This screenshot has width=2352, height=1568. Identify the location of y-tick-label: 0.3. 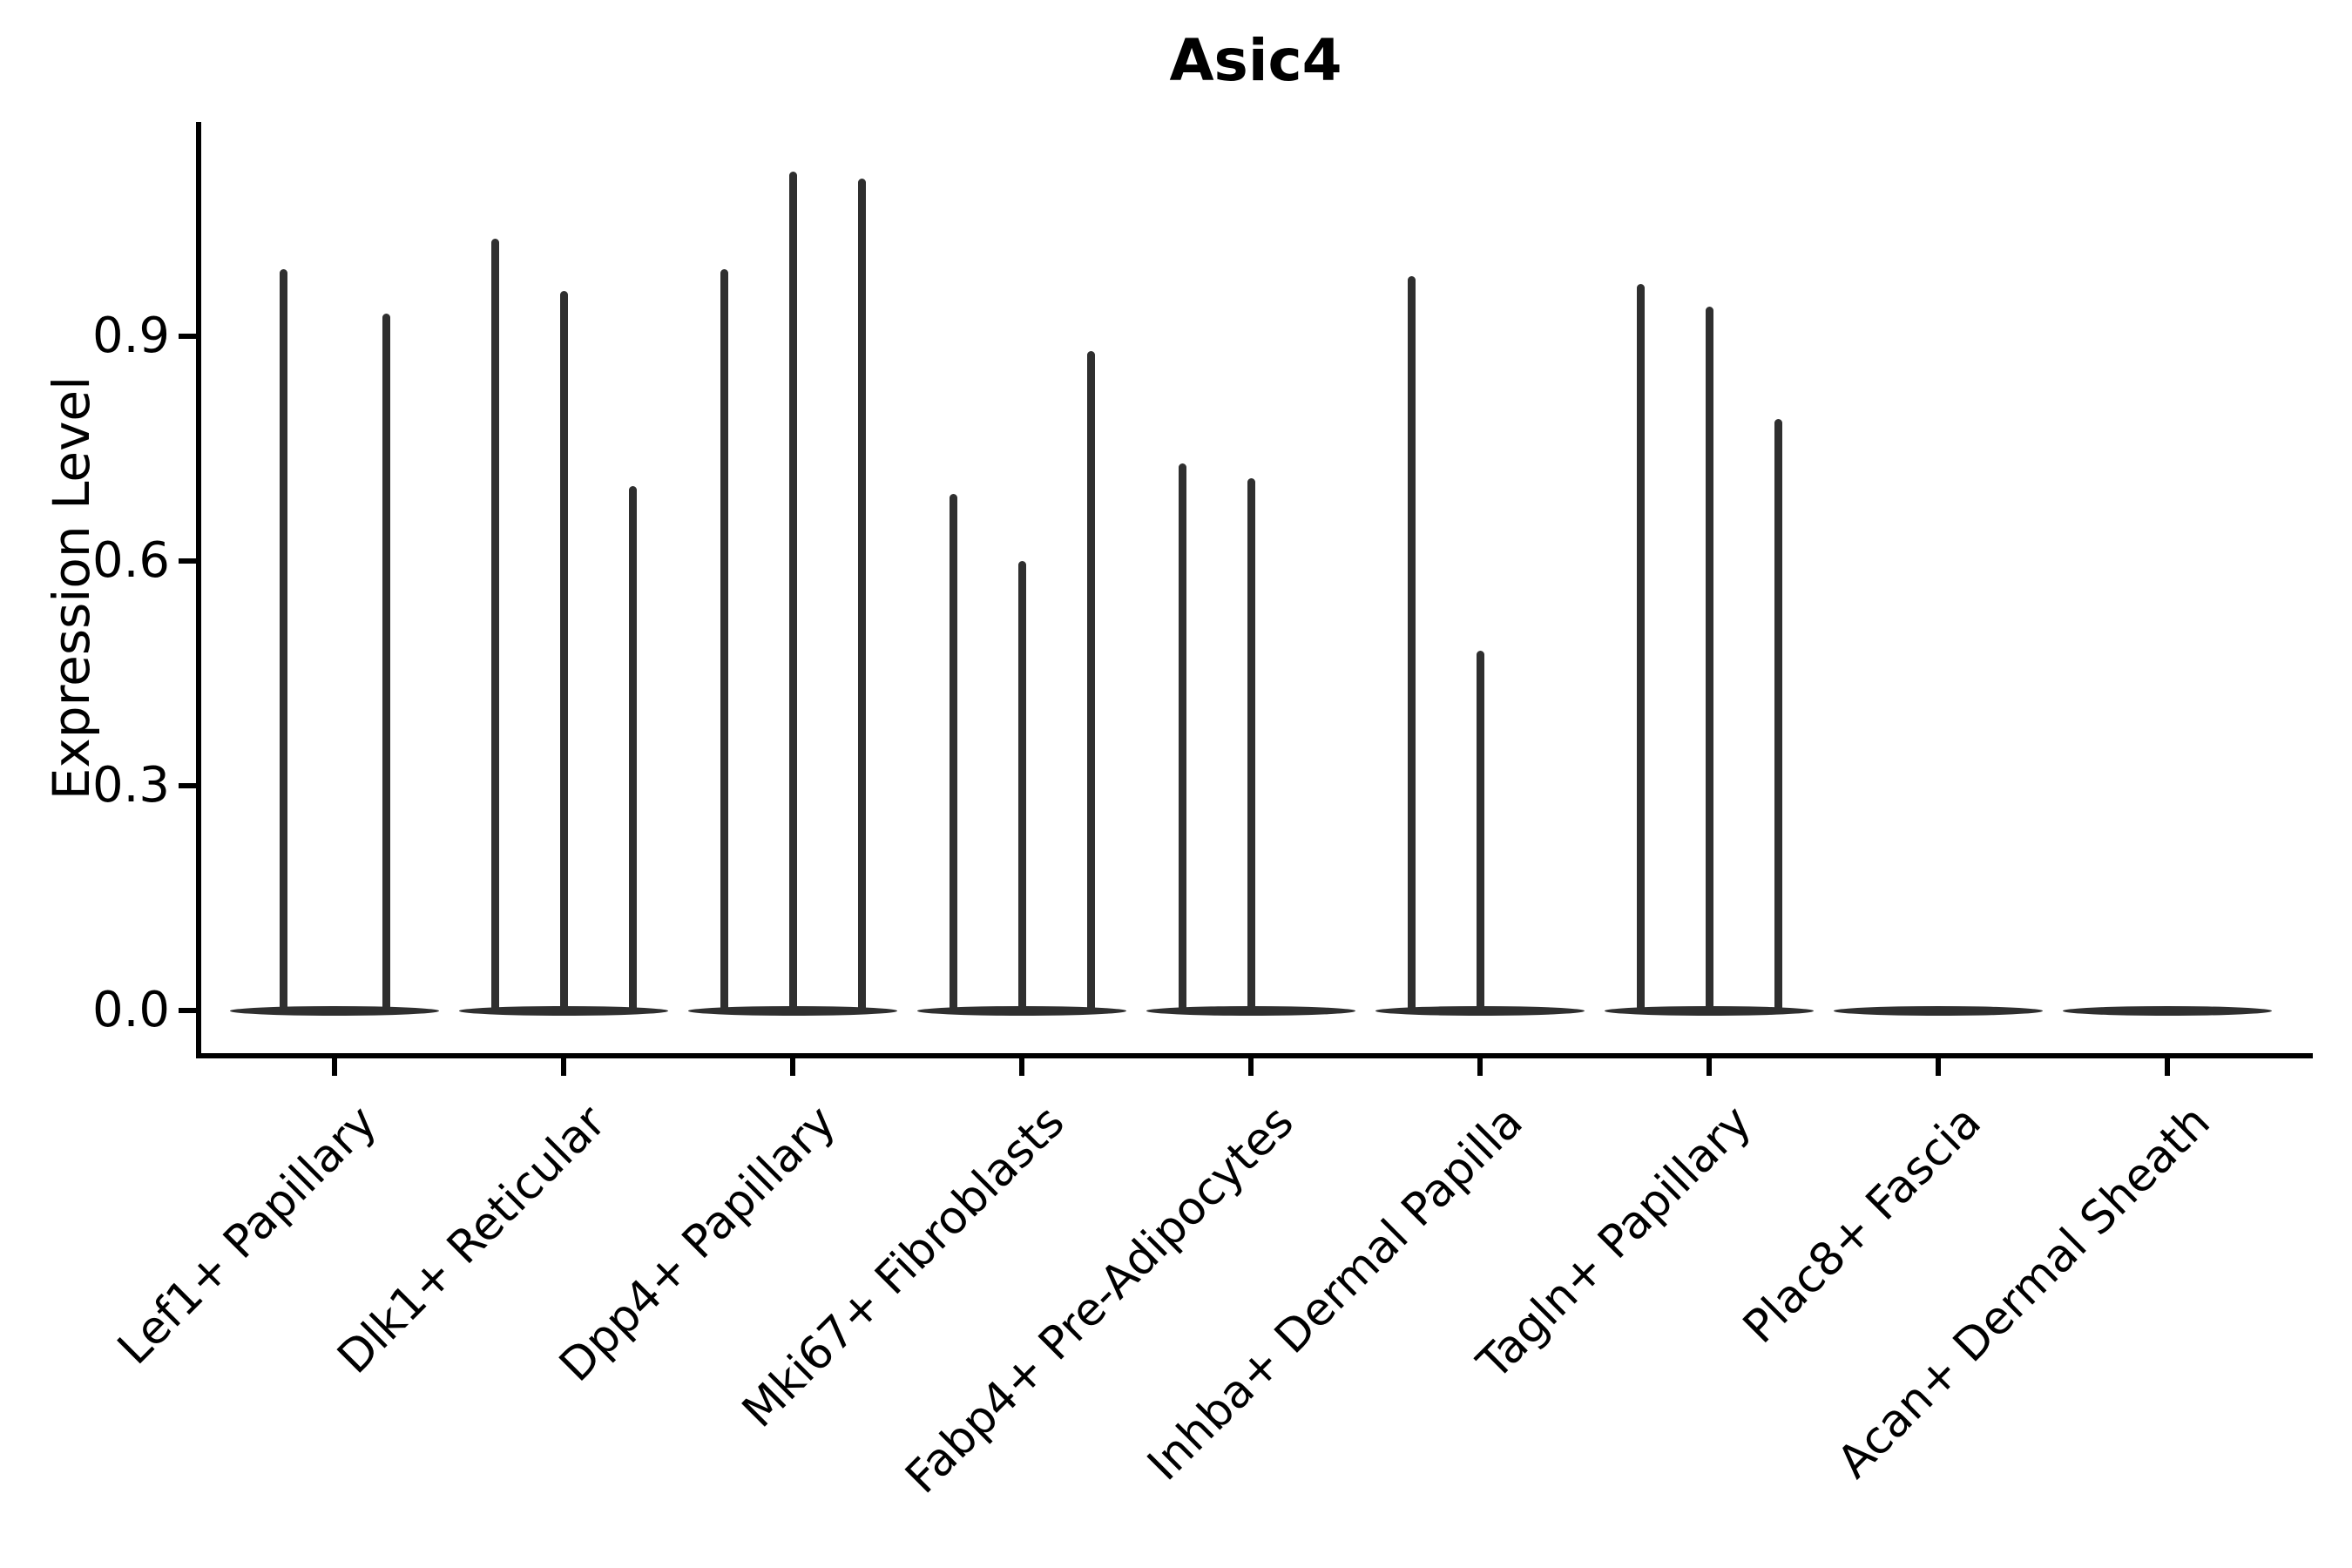
(130, 785).